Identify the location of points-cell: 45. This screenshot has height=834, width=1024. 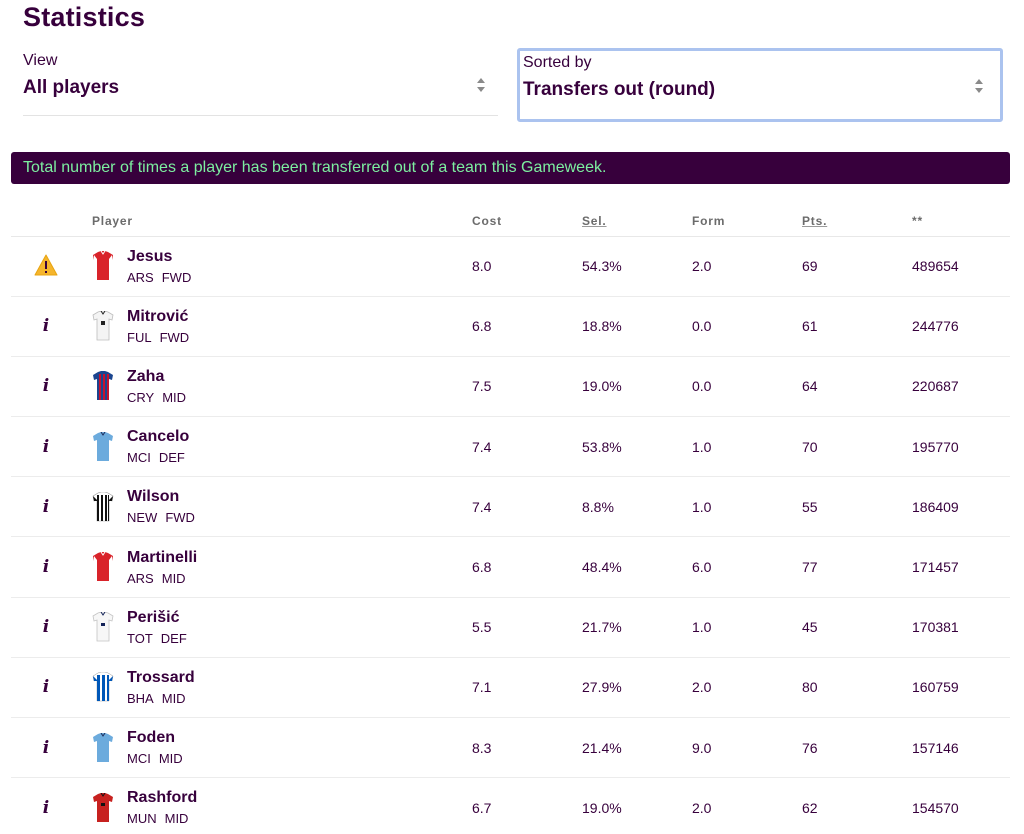
(857, 627).